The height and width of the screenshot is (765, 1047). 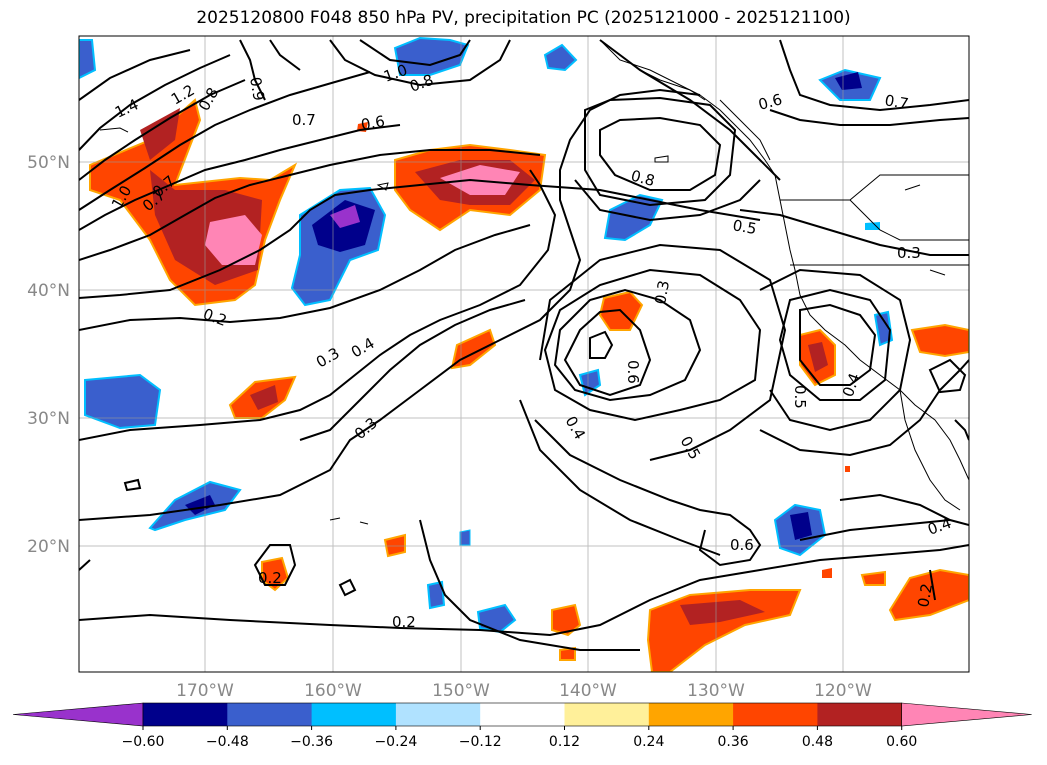 What do you see at coordinates (901, 742) in the screenshot?
I see `colorbar-tick-label: 0.60` at bounding box center [901, 742].